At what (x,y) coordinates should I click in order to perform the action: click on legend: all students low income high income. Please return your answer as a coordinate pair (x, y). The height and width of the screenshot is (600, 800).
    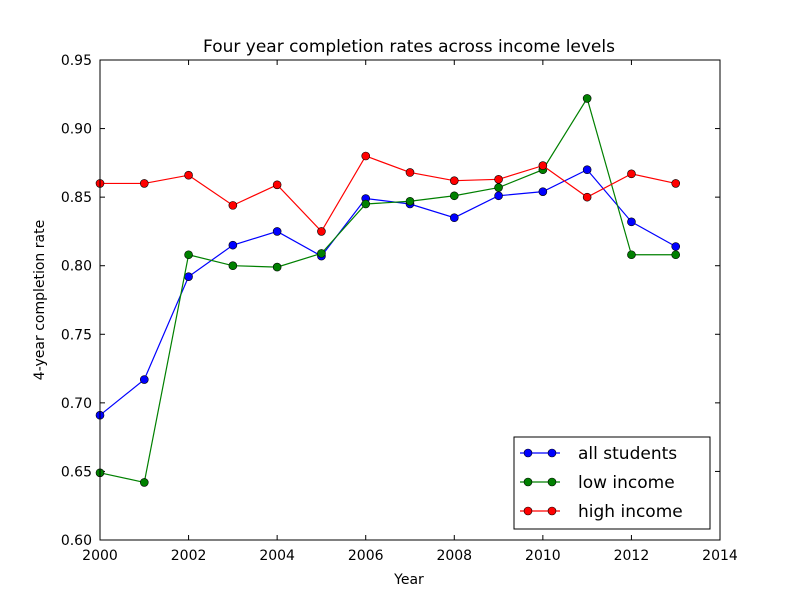
    Looking at the image, I should click on (612, 483).